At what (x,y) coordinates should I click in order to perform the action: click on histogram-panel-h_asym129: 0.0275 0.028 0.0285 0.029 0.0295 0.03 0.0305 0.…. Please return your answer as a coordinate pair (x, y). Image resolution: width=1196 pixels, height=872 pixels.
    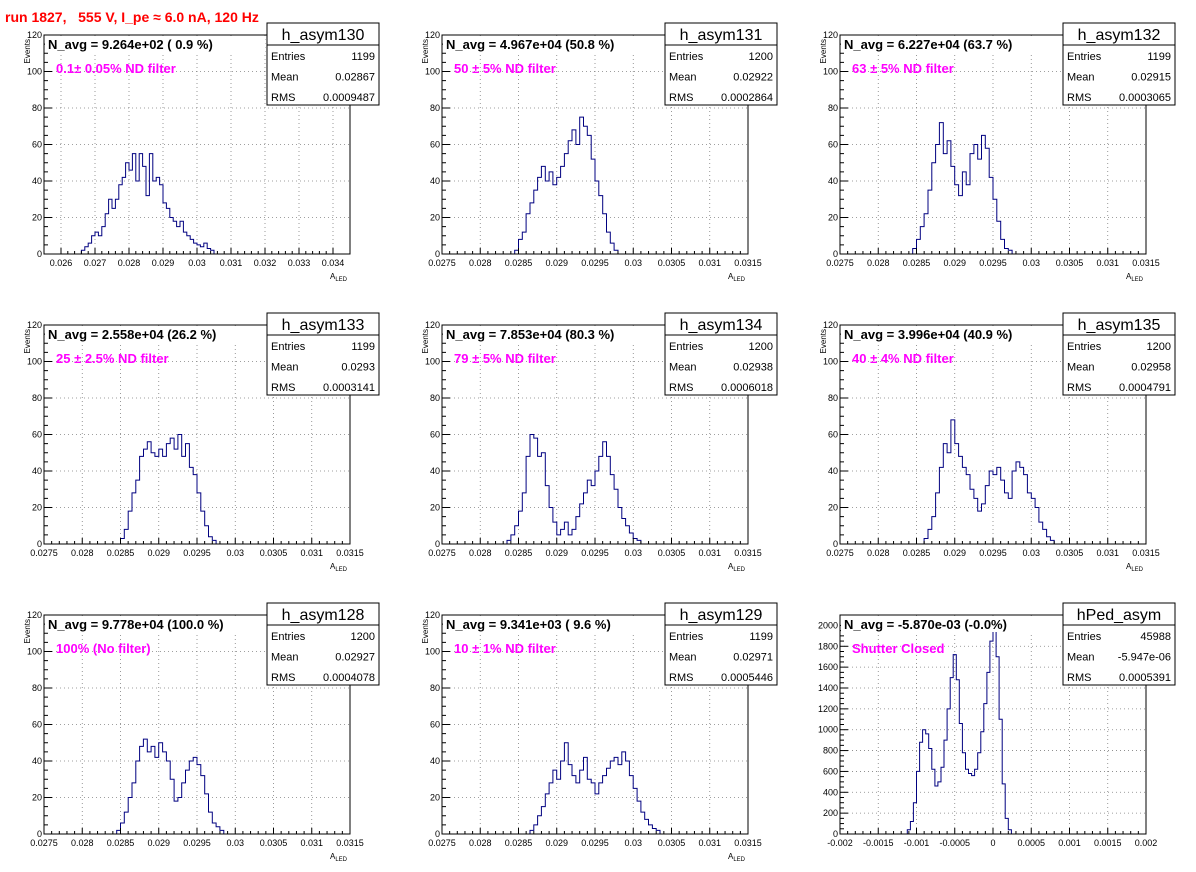
    Looking at the image, I should click on (599, 732).